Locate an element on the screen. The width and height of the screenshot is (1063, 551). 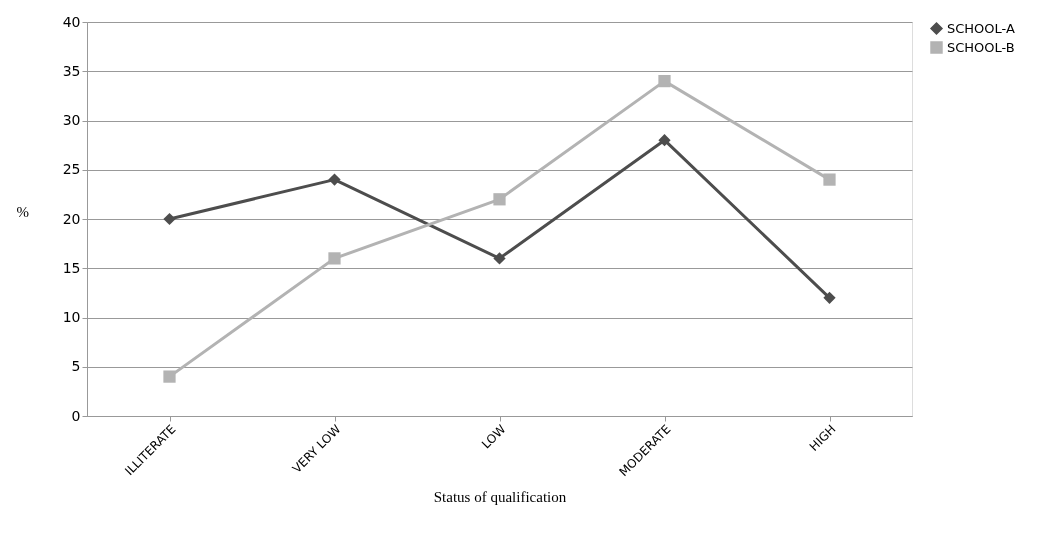
y-tick-label: 25 is located at coordinates (71, 169).